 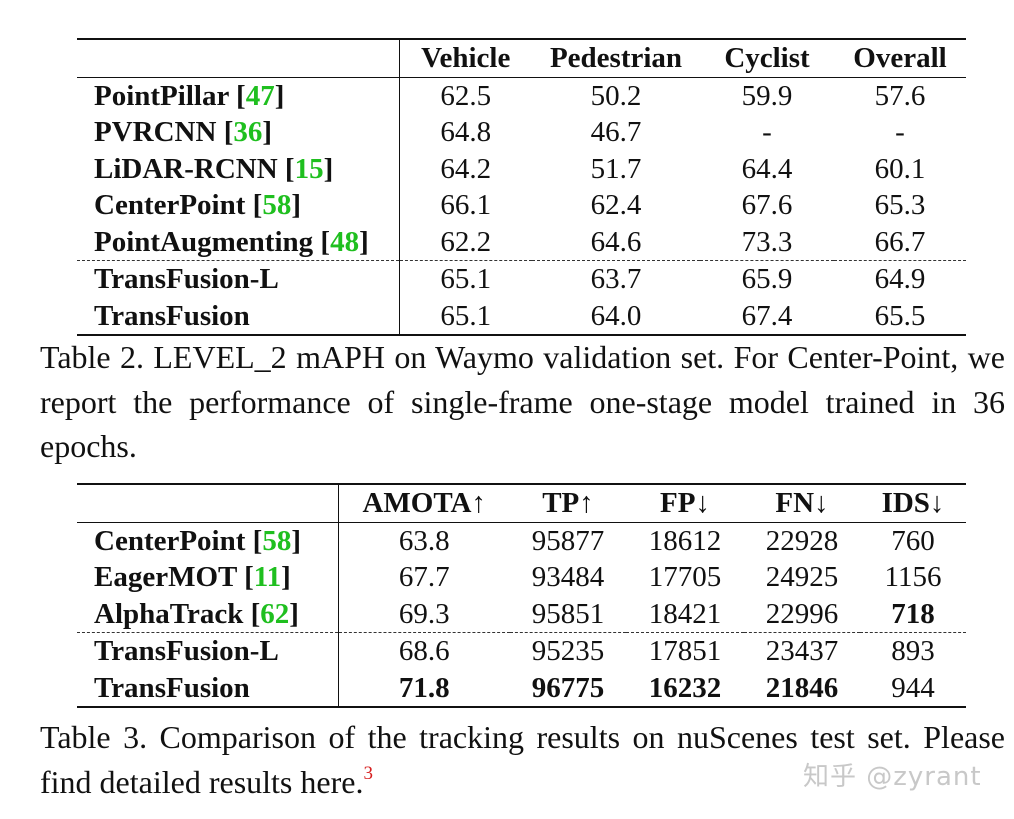 What do you see at coordinates (802, 687) in the screenshot?
I see `fn-value: 21846` at bounding box center [802, 687].